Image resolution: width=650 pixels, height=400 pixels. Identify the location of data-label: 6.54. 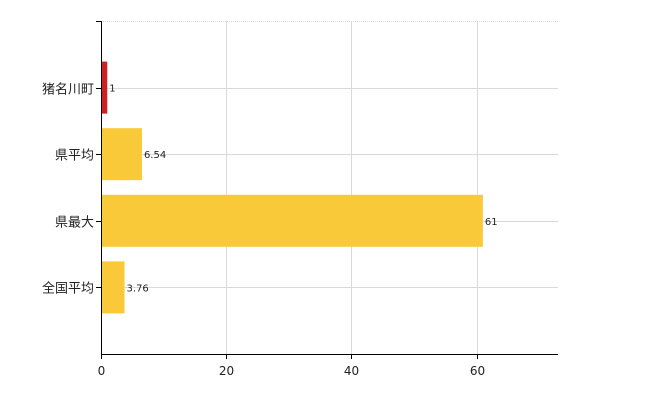
(155, 155).